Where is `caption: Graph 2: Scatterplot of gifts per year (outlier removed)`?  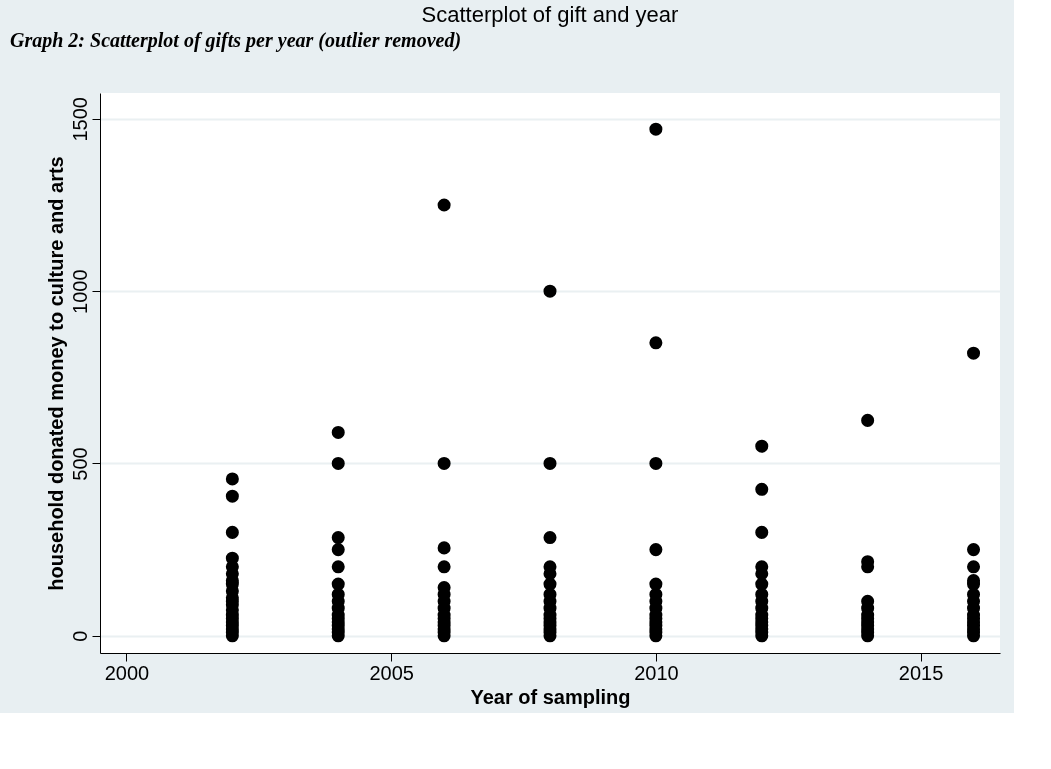 caption: Graph 2: Scatterplot of gifts per year (outlier removed) is located at coordinates (236, 40).